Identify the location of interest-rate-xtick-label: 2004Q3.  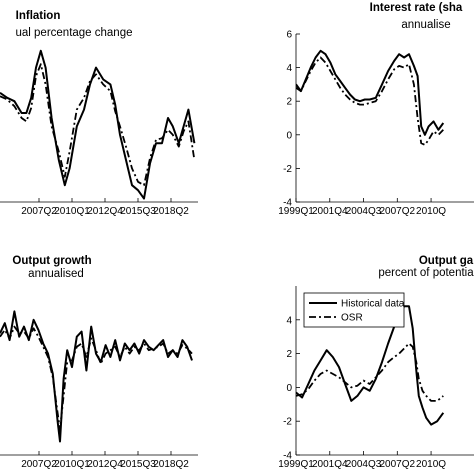
(364, 211).